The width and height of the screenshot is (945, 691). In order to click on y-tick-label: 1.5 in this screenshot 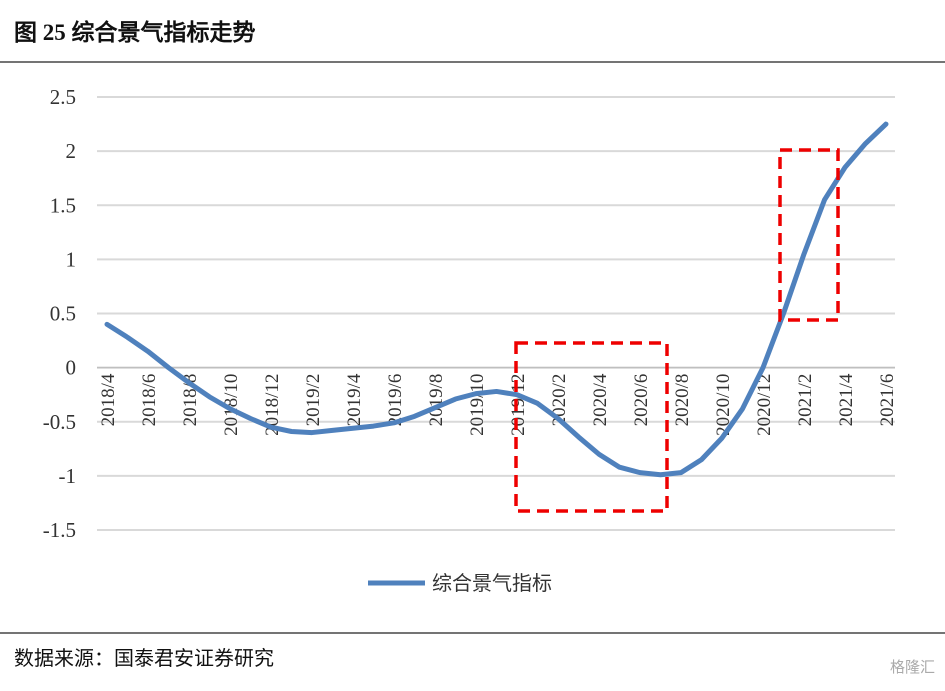, I will do `click(63, 205)`.